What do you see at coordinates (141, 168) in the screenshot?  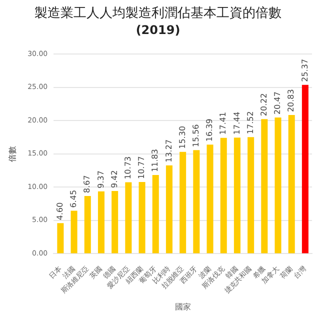 I see `data-label: 10.77` at bounding box center [141, 168].